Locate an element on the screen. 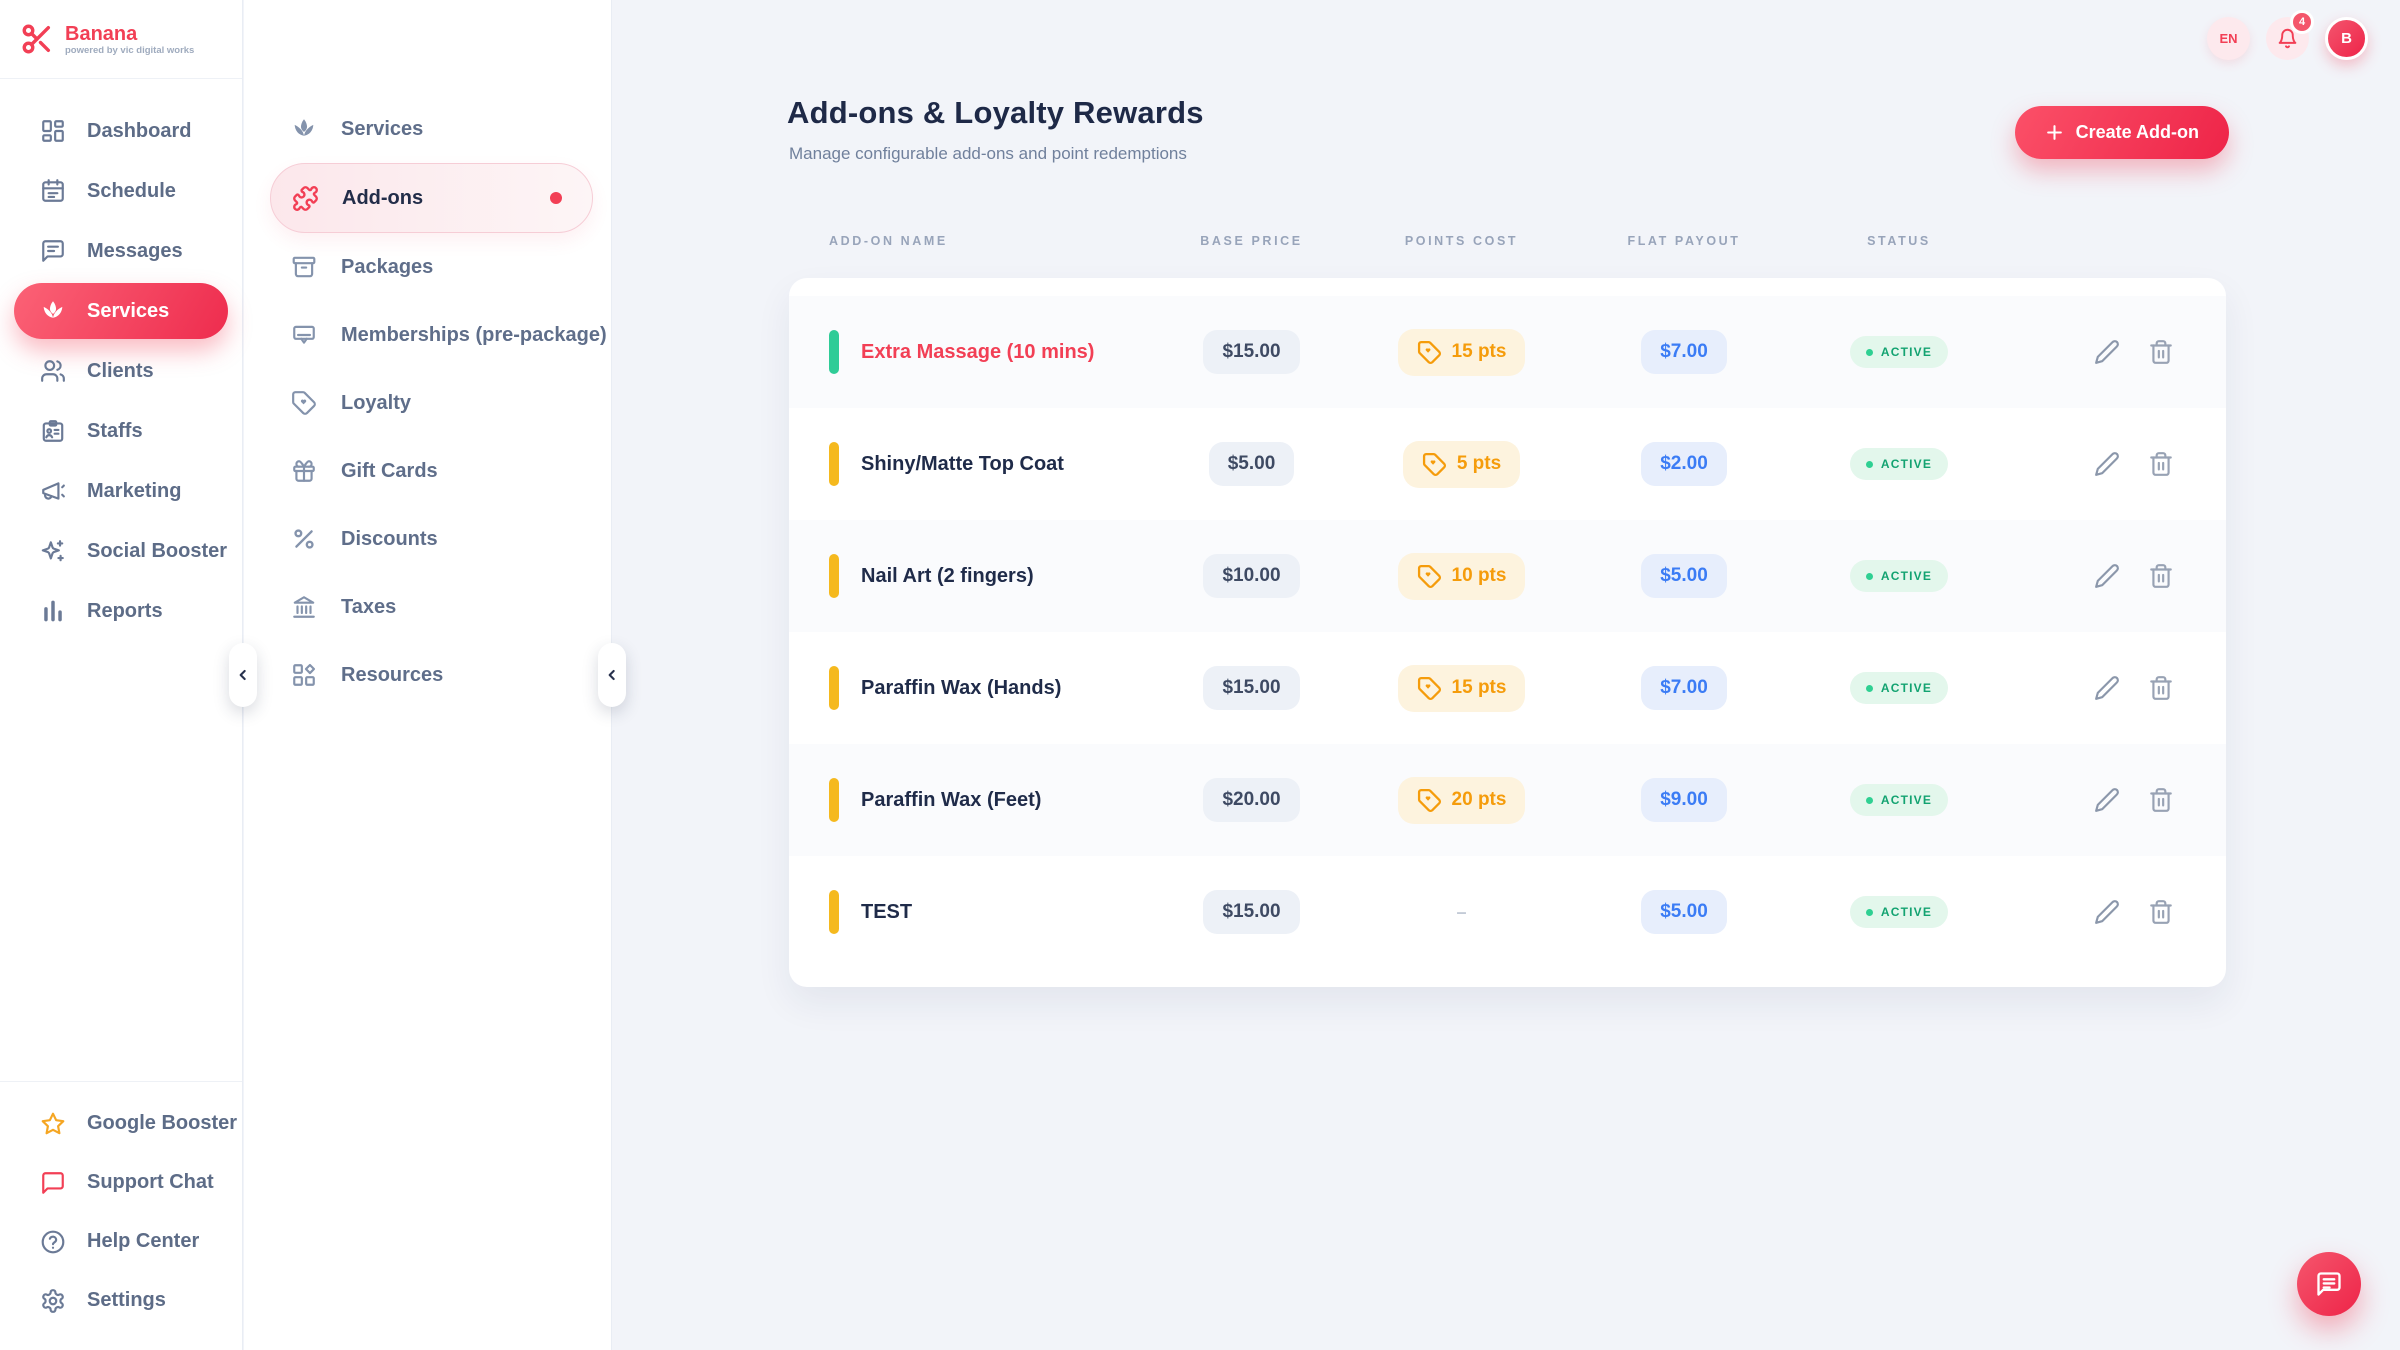  sidebar-item-clients: Clients is located at coordinates (121, 371).